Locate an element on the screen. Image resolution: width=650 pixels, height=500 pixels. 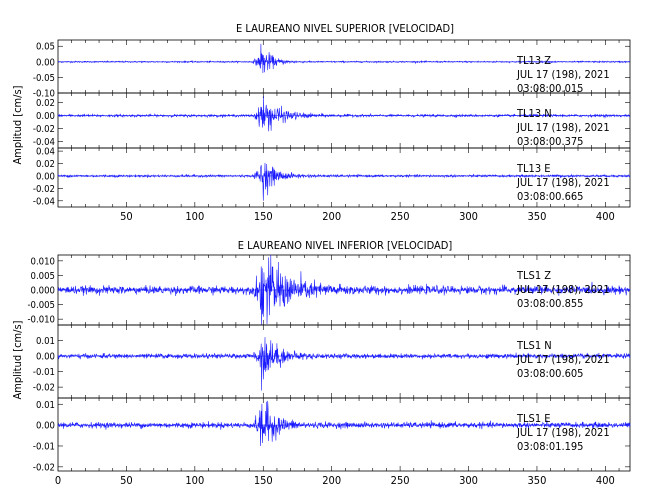
y-tick-label: 0.000 is located at coordinates (43, 291).